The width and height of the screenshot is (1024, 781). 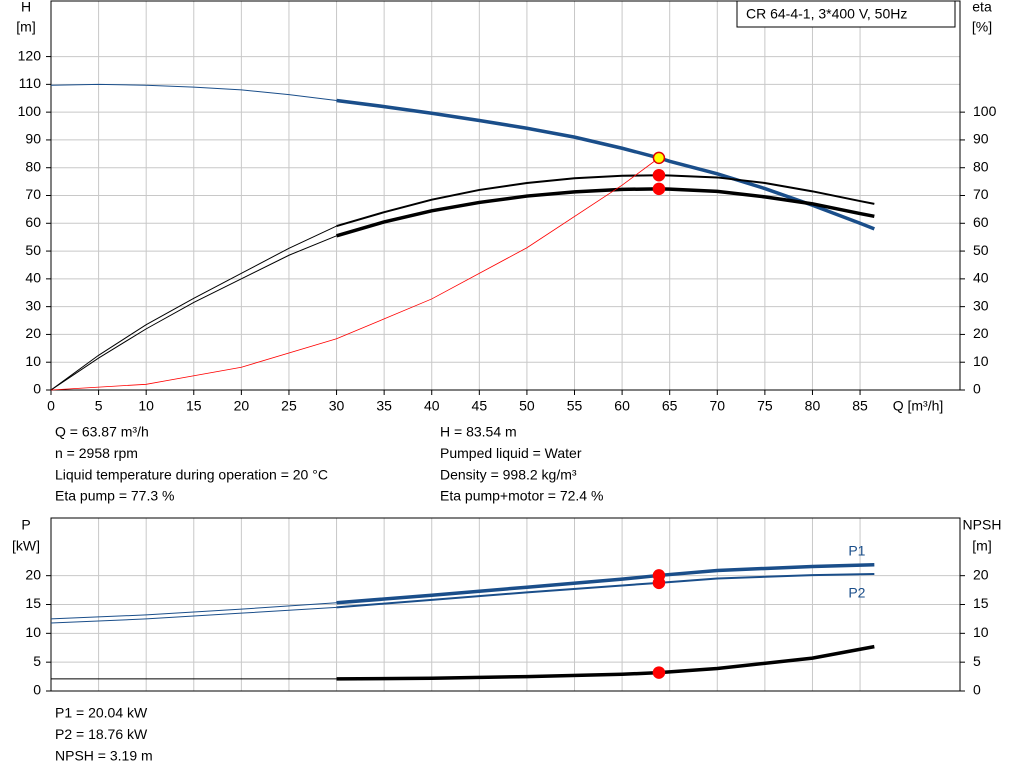 I want to click on y2-tick-label: 5, so click(x=977, y=661).